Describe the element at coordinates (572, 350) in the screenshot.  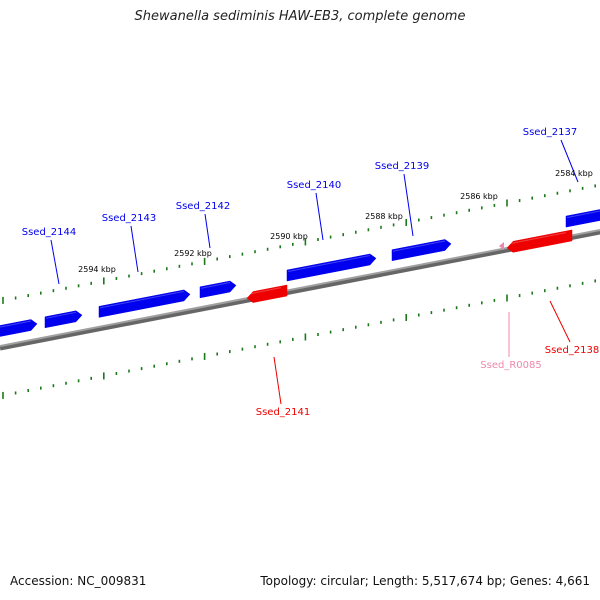
I see `gene-label: Ssed_2138` at that location.